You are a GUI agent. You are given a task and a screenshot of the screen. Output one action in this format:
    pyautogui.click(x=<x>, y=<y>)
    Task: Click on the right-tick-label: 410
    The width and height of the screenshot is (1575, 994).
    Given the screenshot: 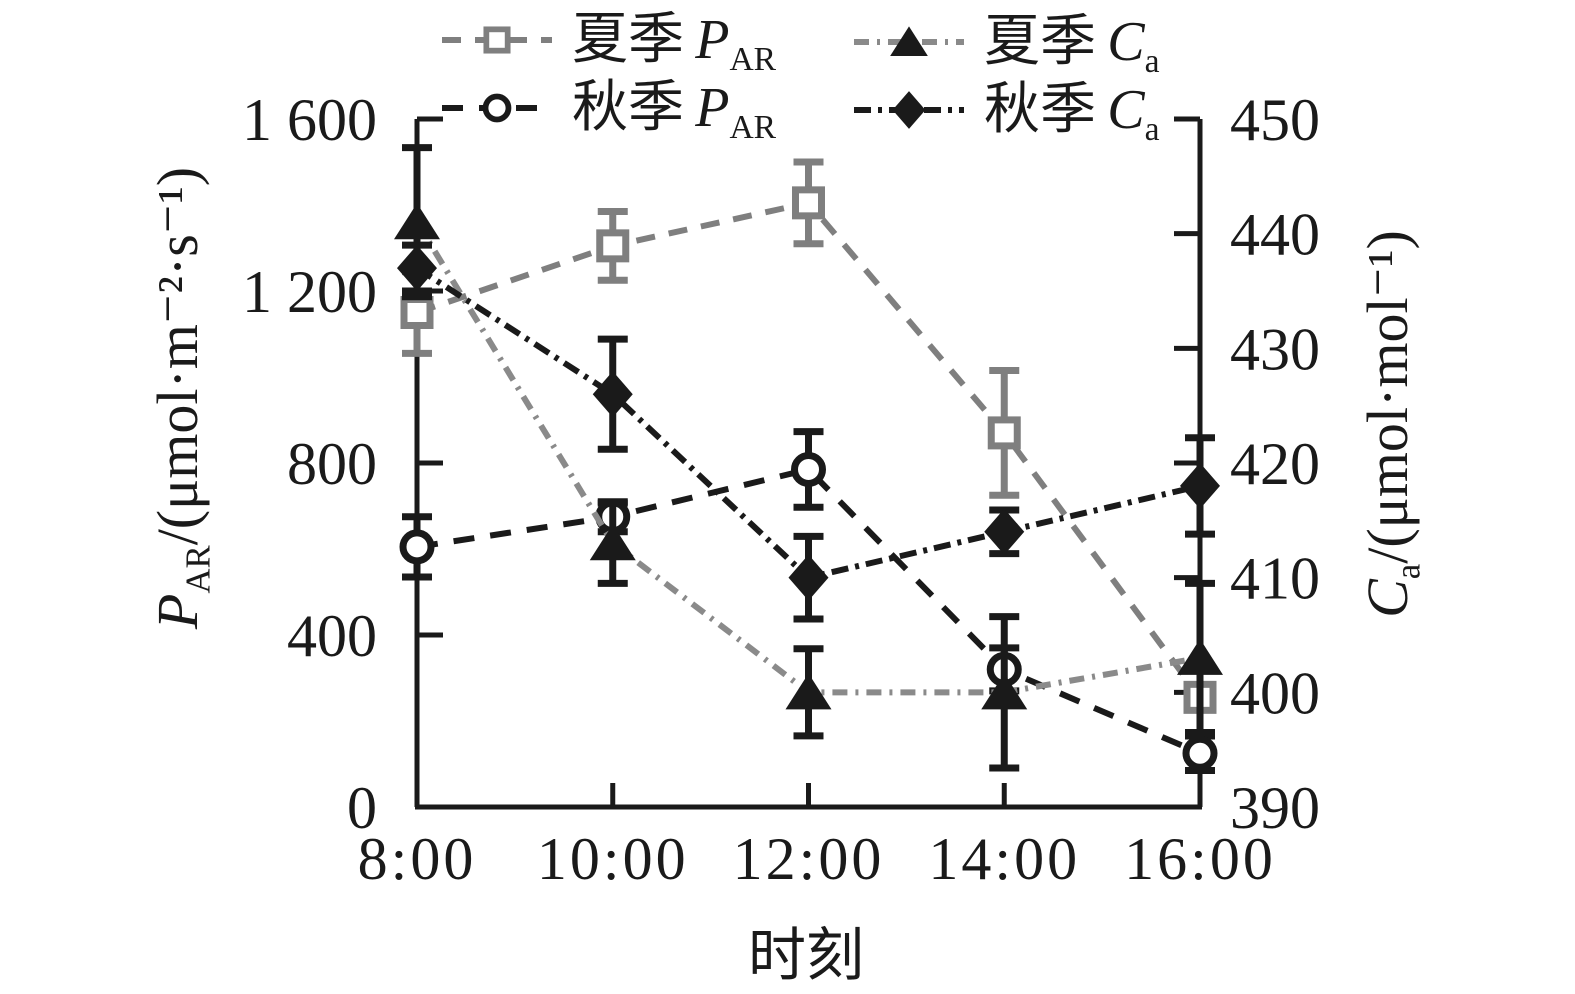 What is the action you would take?
    pyautogui.click(x=1275, y=579)
    